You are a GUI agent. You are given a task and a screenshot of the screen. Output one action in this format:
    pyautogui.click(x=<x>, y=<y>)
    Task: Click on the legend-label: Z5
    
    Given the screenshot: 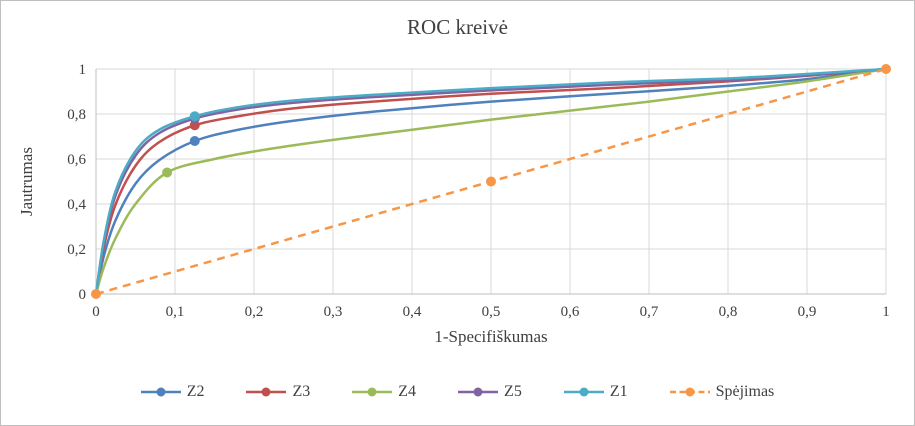 What is the action you would take?
    pyautogui.click(x=513, y=391)
    